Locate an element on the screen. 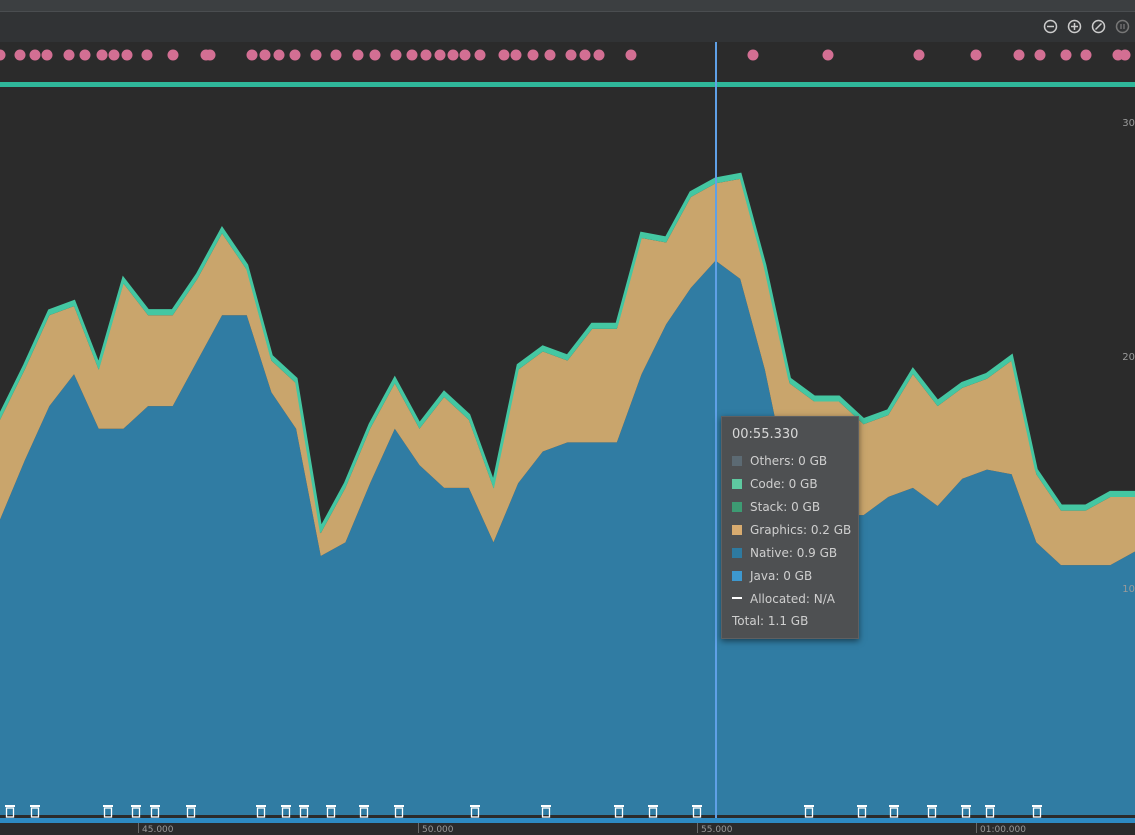  reset-zoom-button is located at coordinates (1098, 26).